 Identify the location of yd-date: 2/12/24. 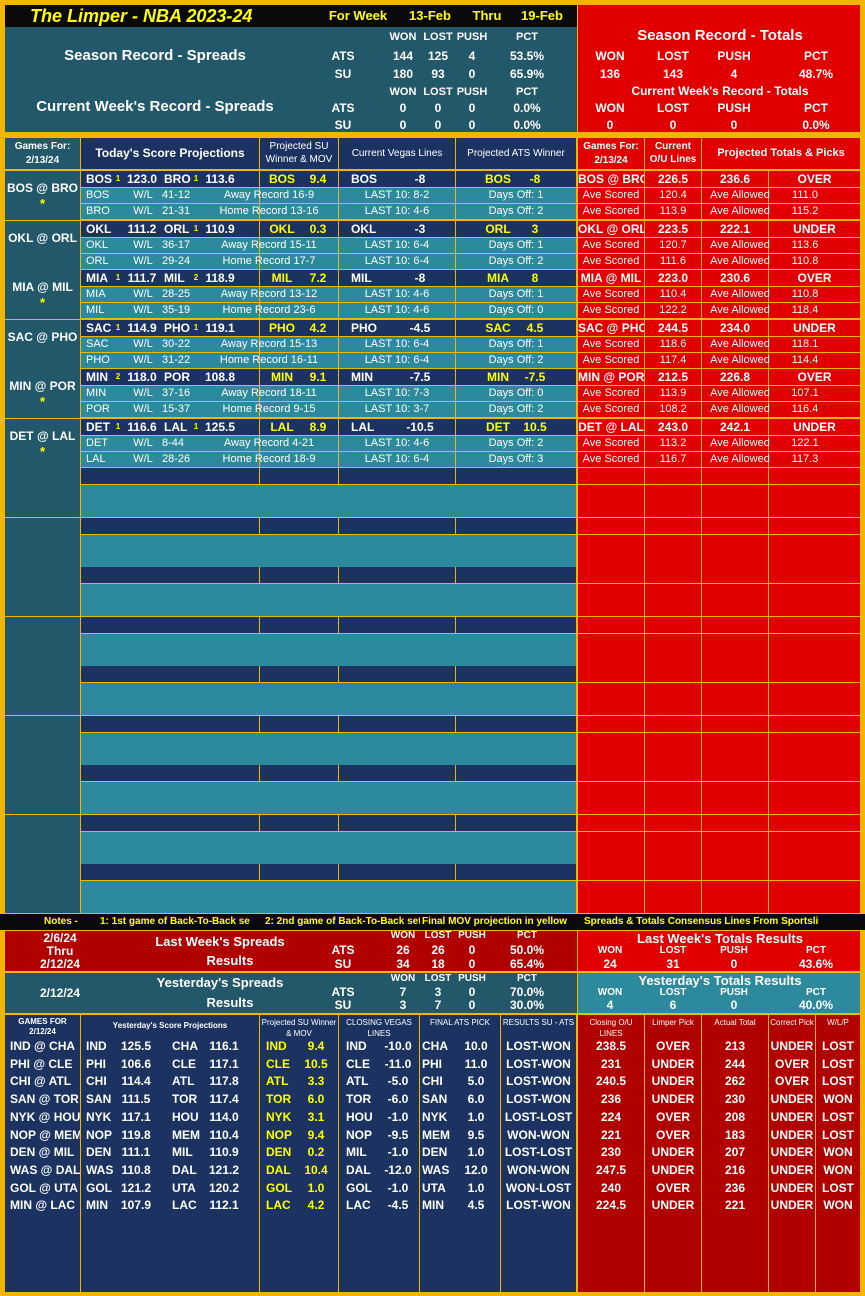
(60, 993).